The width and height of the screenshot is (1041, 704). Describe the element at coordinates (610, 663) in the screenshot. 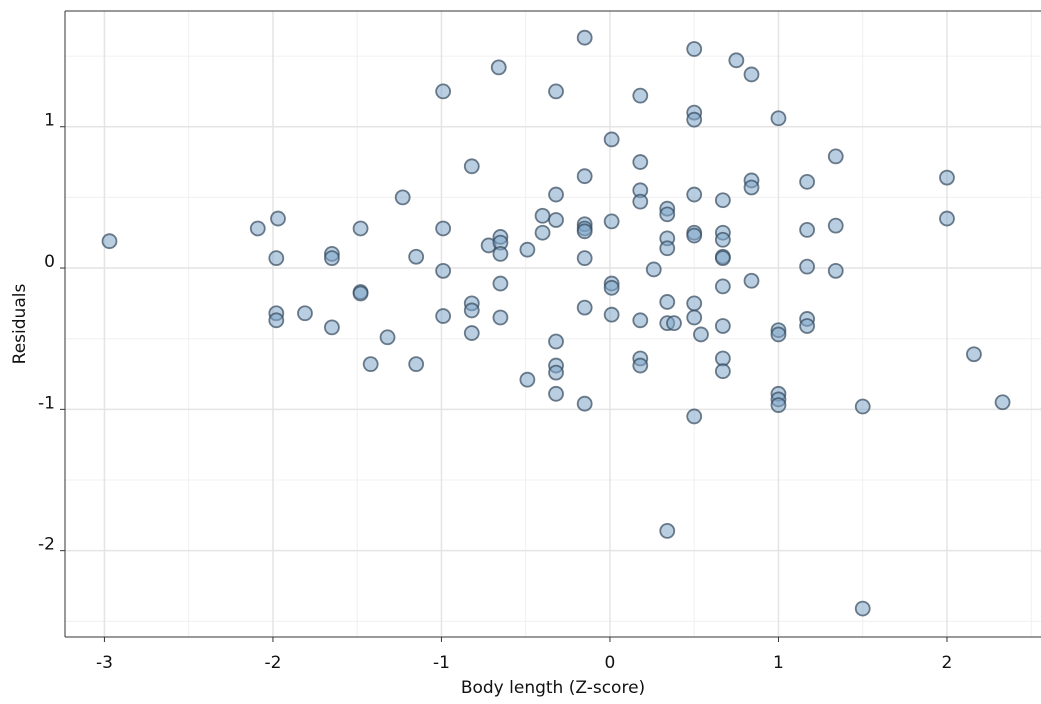

I see `x-tick-label: 0` at that location.